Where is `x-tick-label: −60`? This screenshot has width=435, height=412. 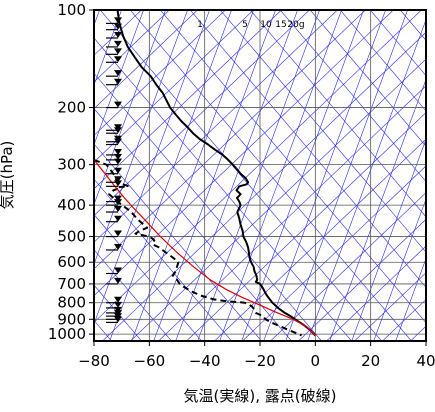
x-tick-label: −60 is located at coordinates (150, 361).